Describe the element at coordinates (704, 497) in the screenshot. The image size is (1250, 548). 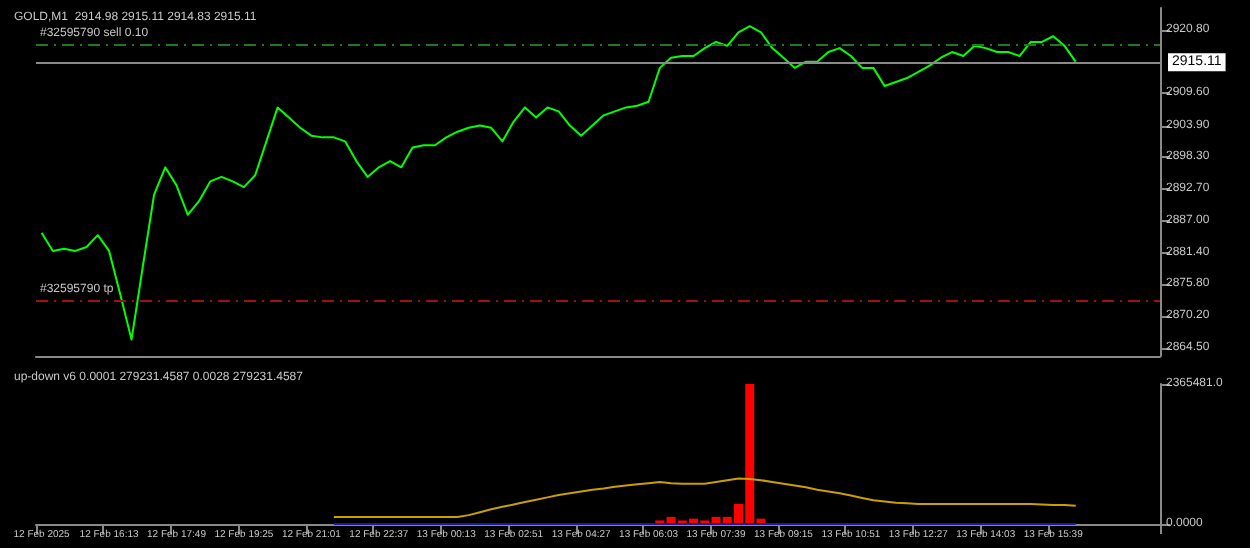
I see `line-series` at that location.